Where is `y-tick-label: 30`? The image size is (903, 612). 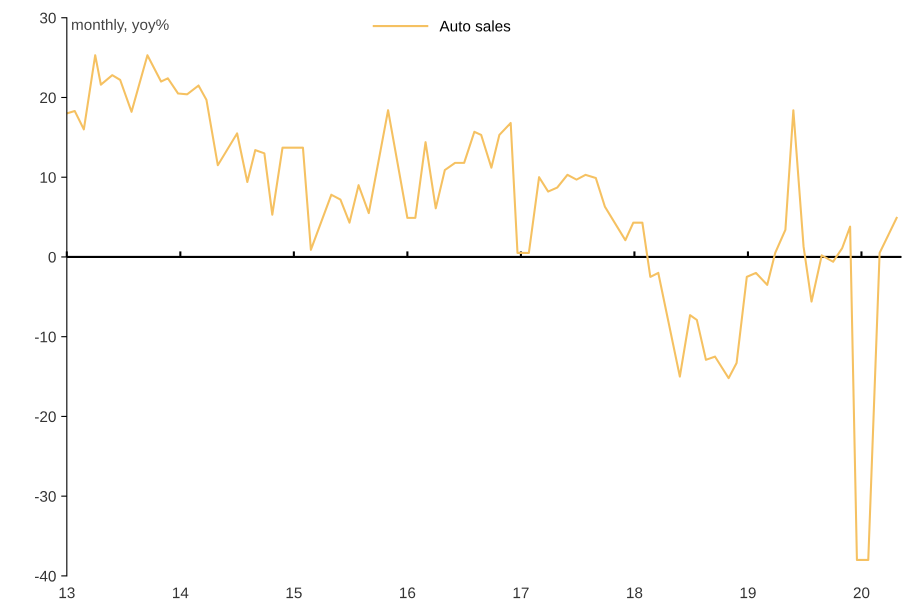
y-tick-label: 30 is located at coordinates (48, 18).